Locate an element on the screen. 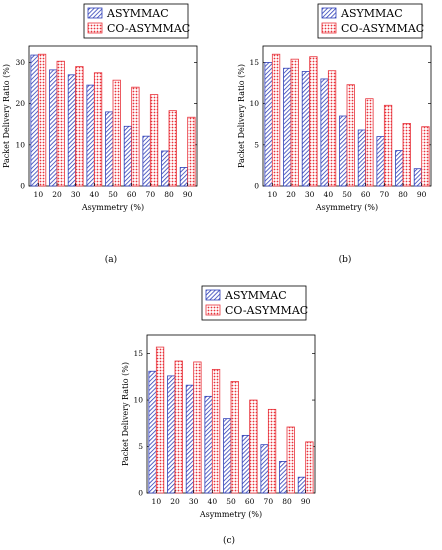 The height and width of the screenshot is (550, 442). x-tick-label: 70 is located at coordinates (385, 194).